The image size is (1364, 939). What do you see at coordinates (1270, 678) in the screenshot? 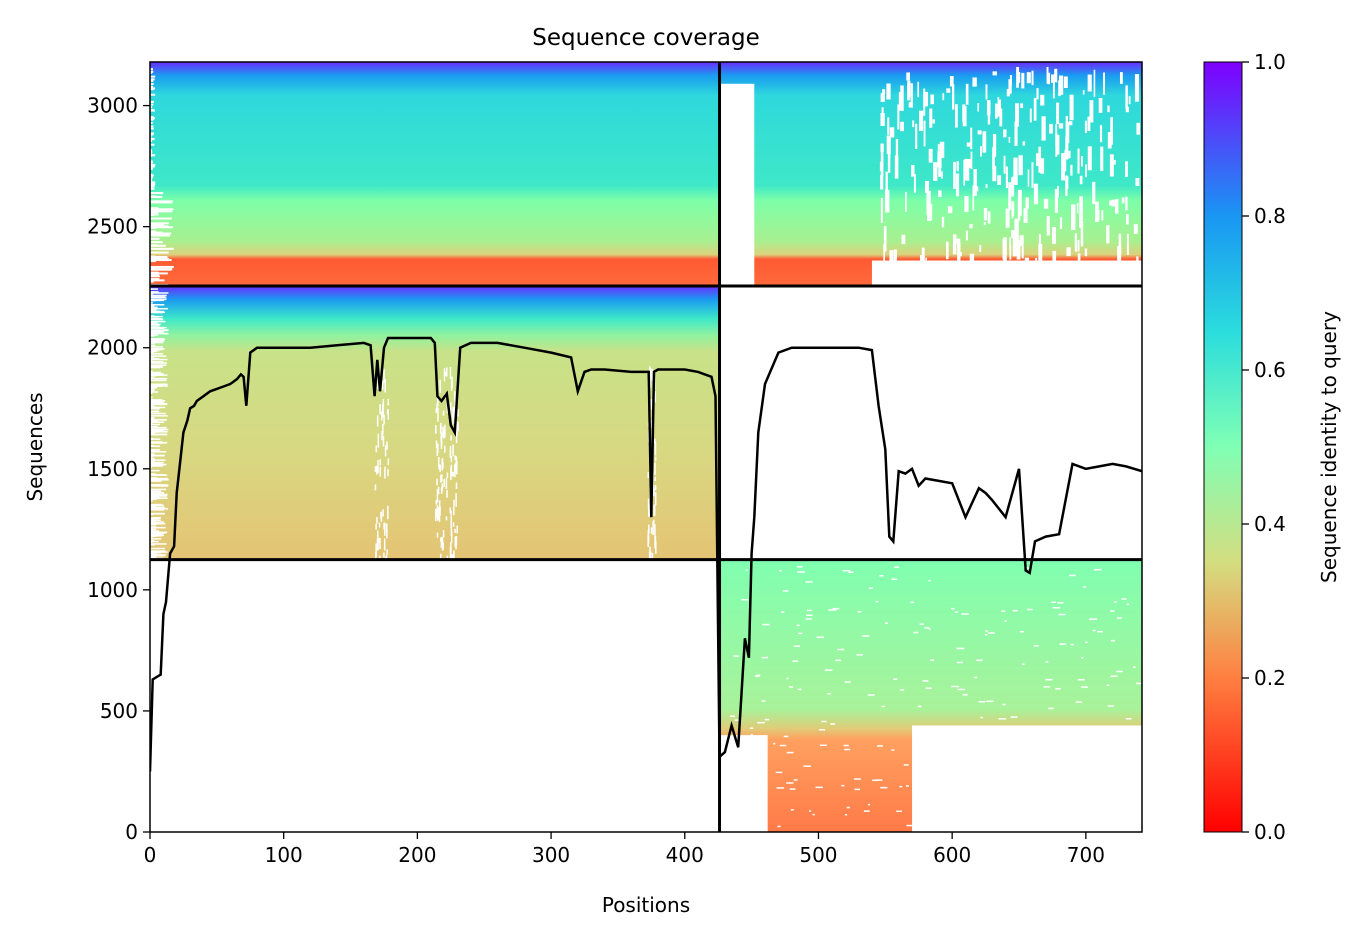
I see `colorbar-tick-label: 0.2` at bounding box center [1270, 678].